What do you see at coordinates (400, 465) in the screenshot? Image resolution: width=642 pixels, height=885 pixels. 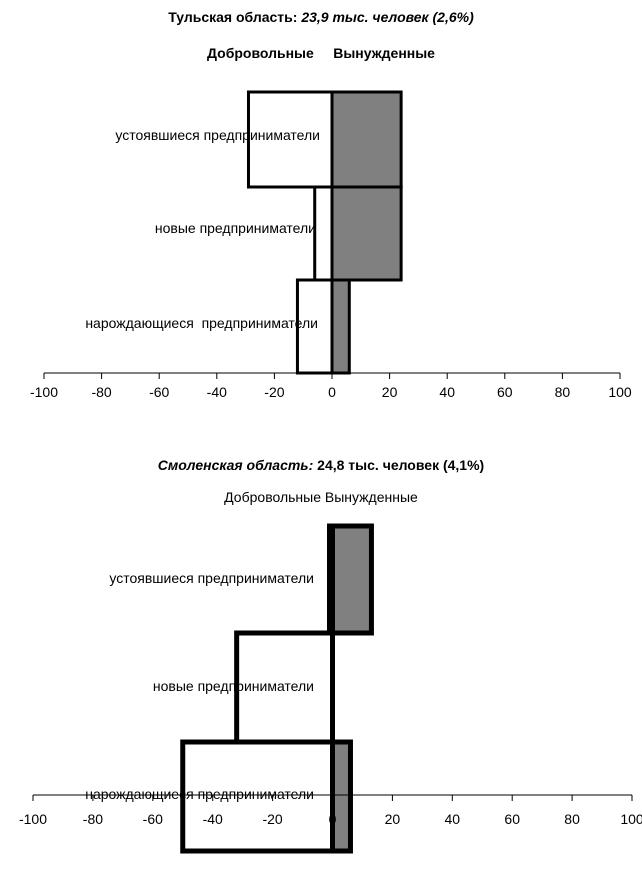 I see `chart-title-part: 24,8 тыс. человек (4,1%)` at bounding box center [400, 465].